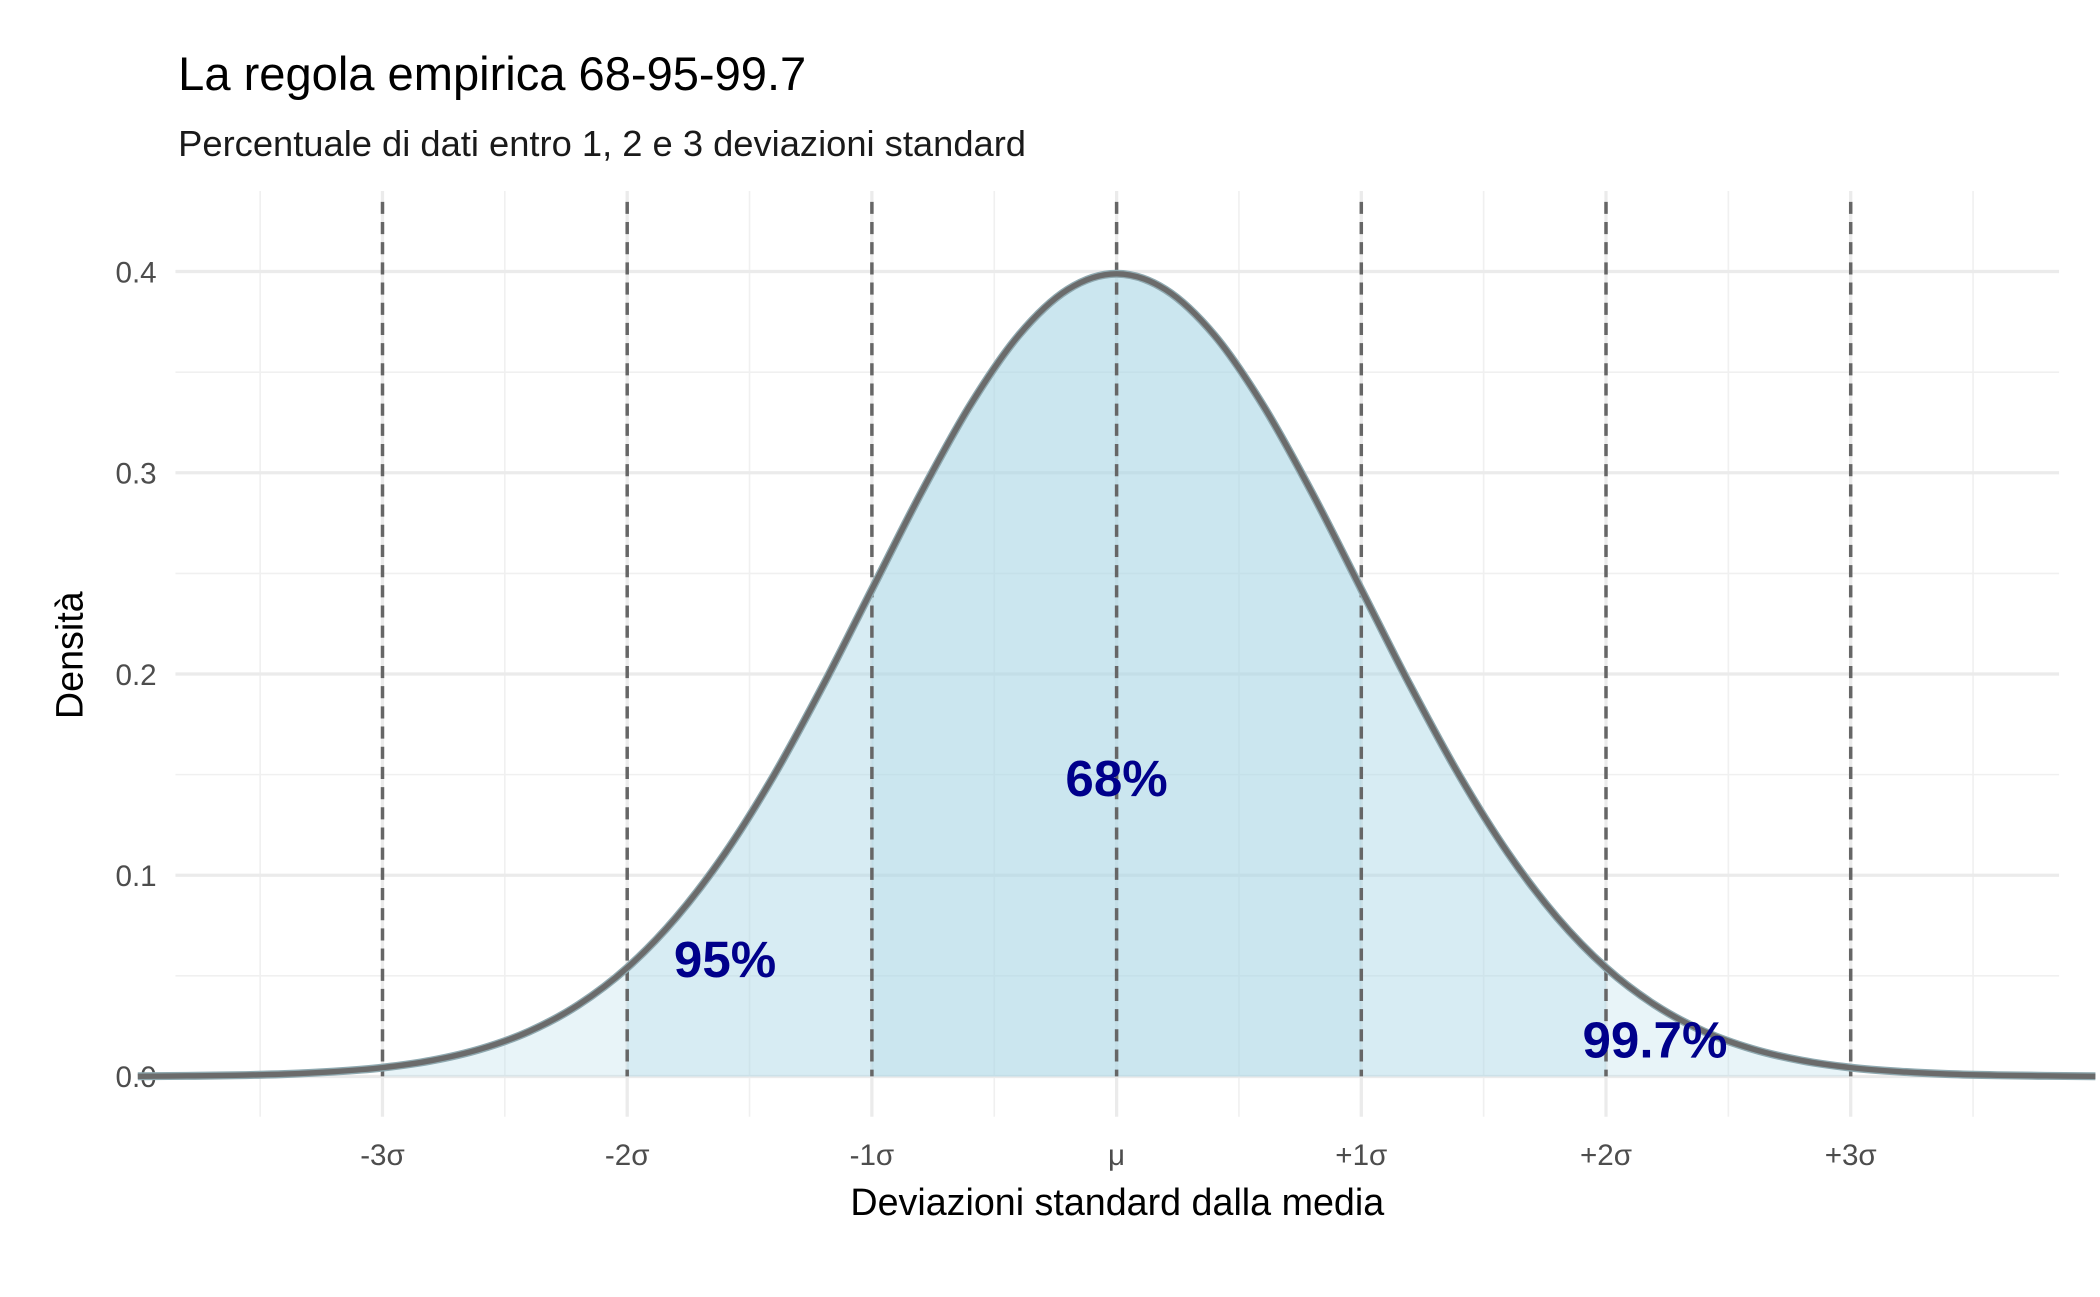 The image size is (2100, 1297). What do you see at coordinates (492, 73) in the screenshot?
I see `chart-title: La regola empirica 68-95-99.7` at bounding box center [492, 73].